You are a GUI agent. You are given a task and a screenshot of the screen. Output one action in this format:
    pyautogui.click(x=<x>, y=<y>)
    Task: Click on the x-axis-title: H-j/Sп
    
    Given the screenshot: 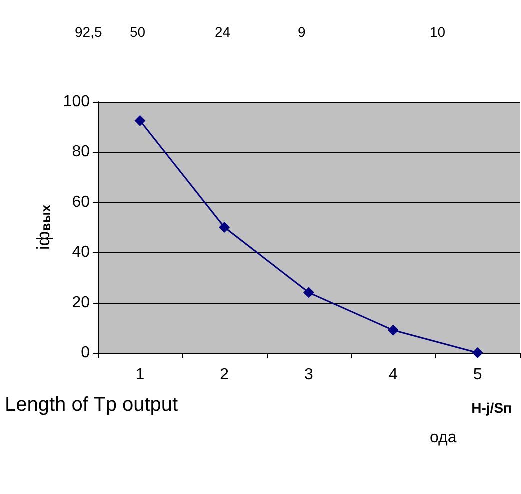 What is the action you would take?
    pyautogui.click(x=492, y=408)
    